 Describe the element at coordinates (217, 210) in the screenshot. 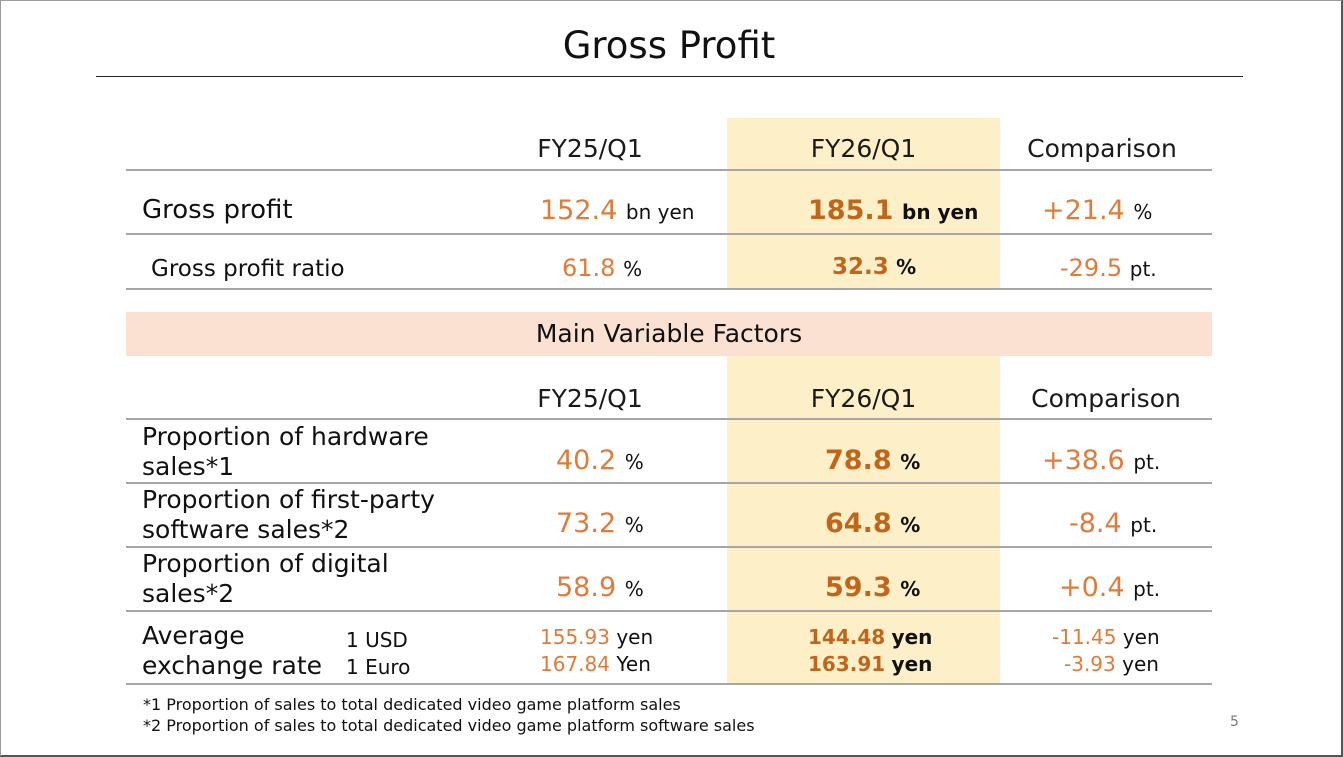

I see `gross-profit-label: Gross profit` at that location.